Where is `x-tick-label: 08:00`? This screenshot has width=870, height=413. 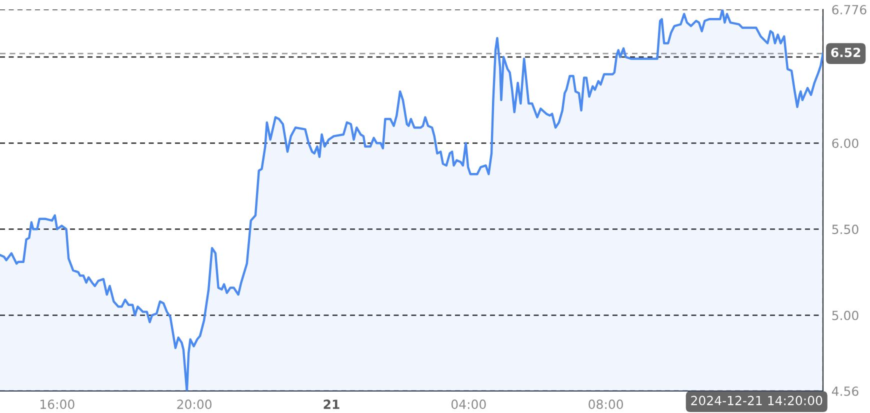
x-tick-label: 08:00 is located at coordinates (605, 405).